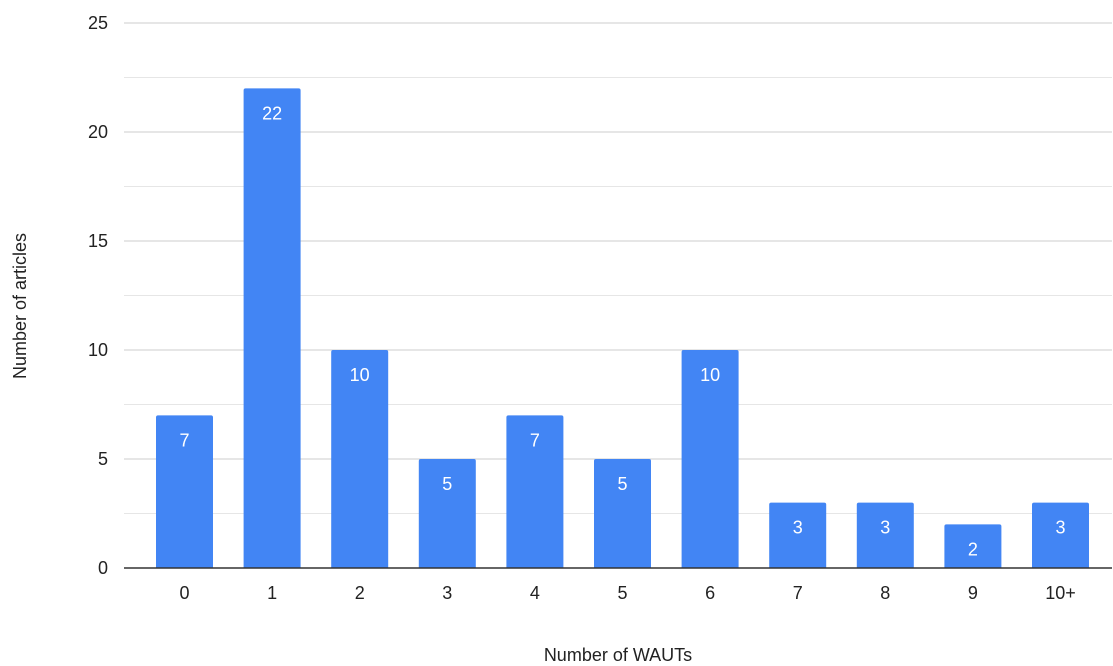  Describe the element at coordinates (20, 306) in the screenshot. I see `y-axis-title: Number of articles` at that location.